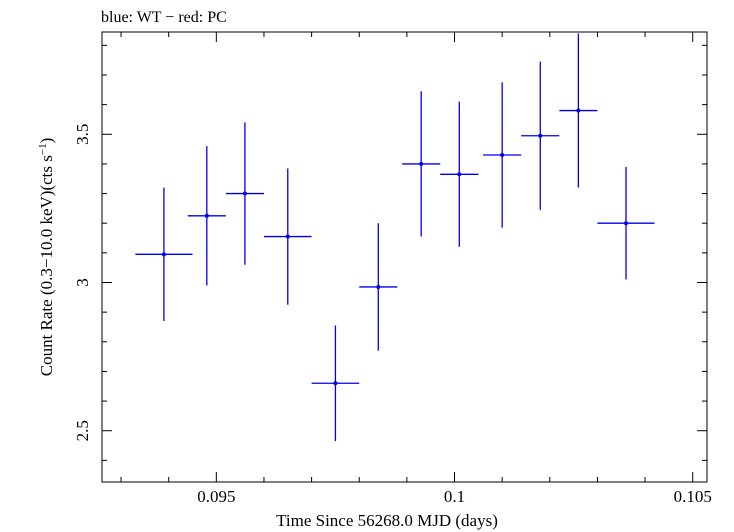  I want to click on y-tick-label: 2.5, so click(82, 430).